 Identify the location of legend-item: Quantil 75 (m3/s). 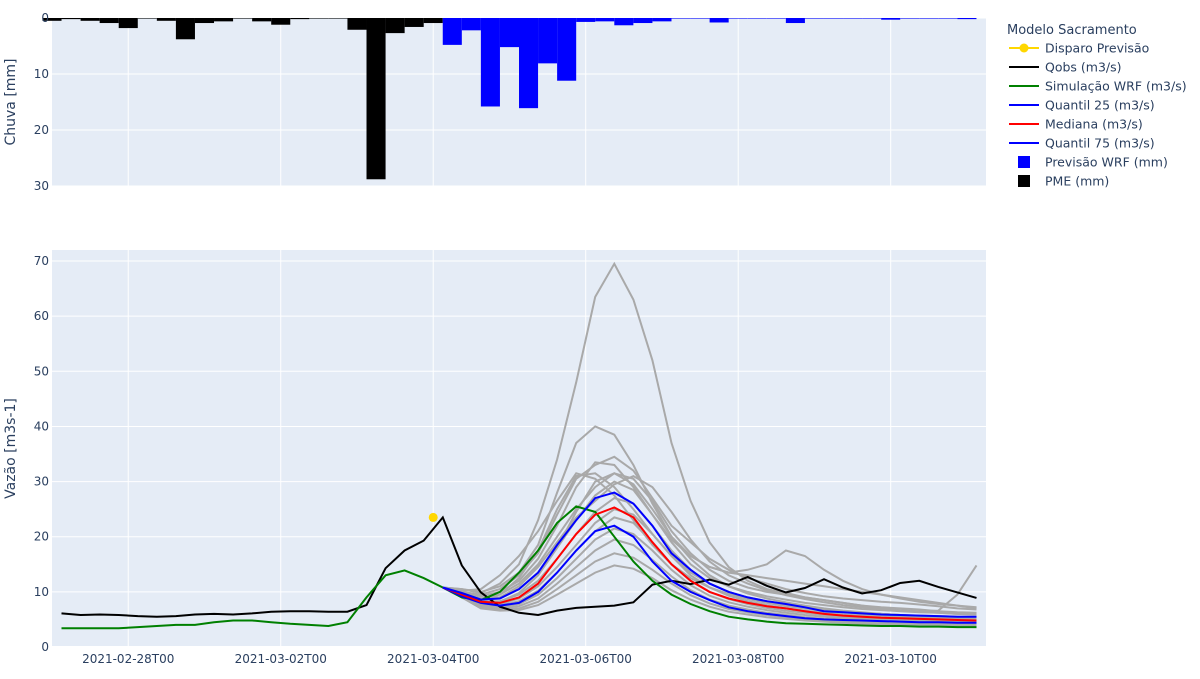
(1082, 143).